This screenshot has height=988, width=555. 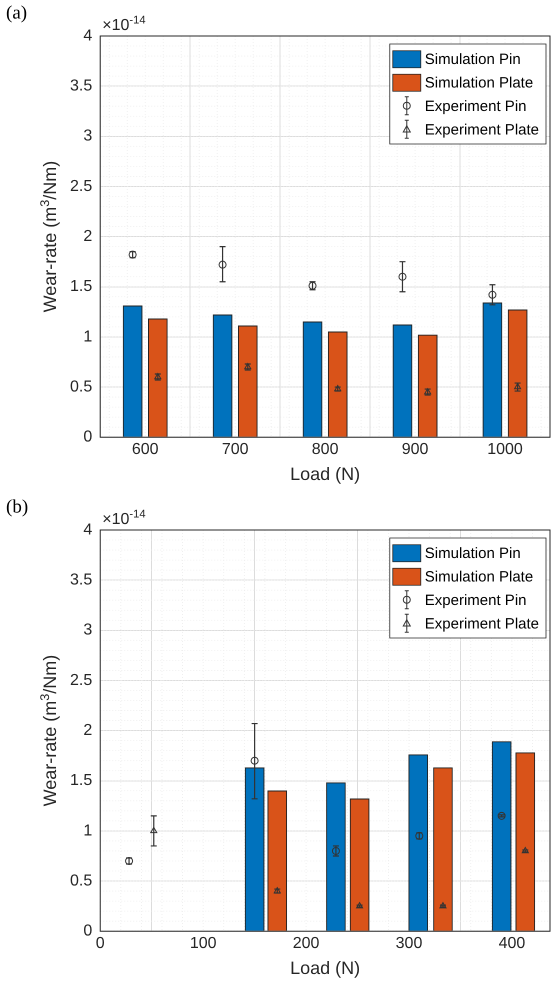 What do you see at coordinates (505, 449) in the screenshot?
I see `x-tick-label: 1000` at bounding box center [505, 449].